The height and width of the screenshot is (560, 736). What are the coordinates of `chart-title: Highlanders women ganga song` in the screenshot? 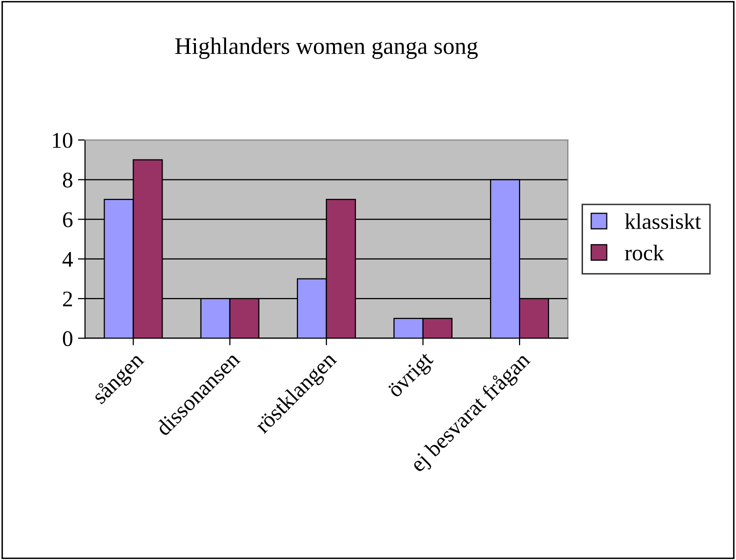 It's located at (326, 48).